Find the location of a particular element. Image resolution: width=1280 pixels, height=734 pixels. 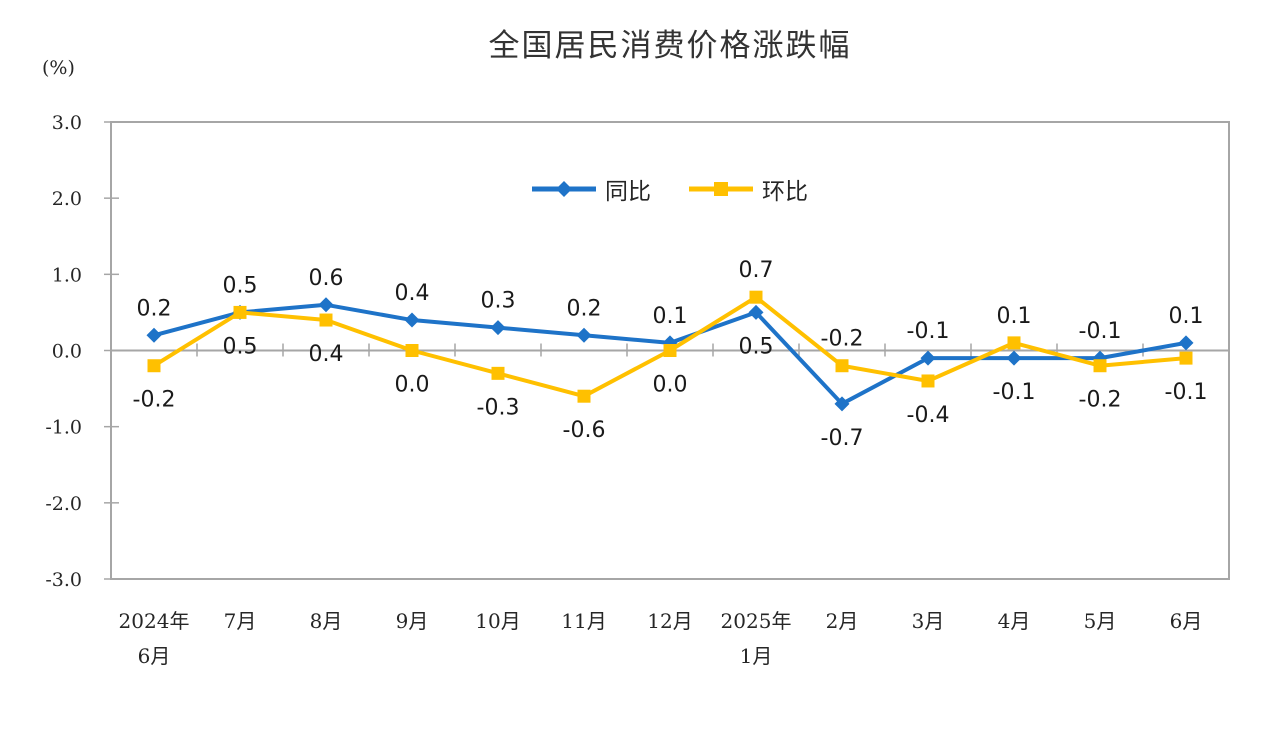

legend-item-yoy: 同比 is located at coordinates (591, 189).